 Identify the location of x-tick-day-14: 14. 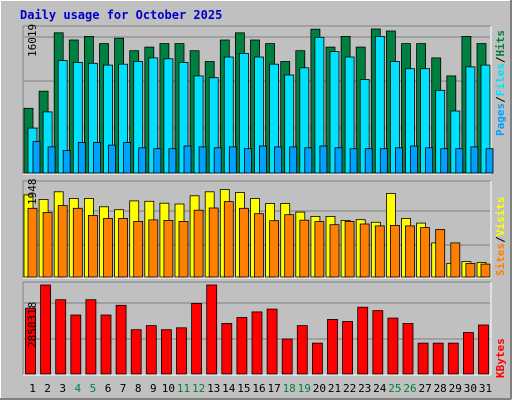
(229, 388).